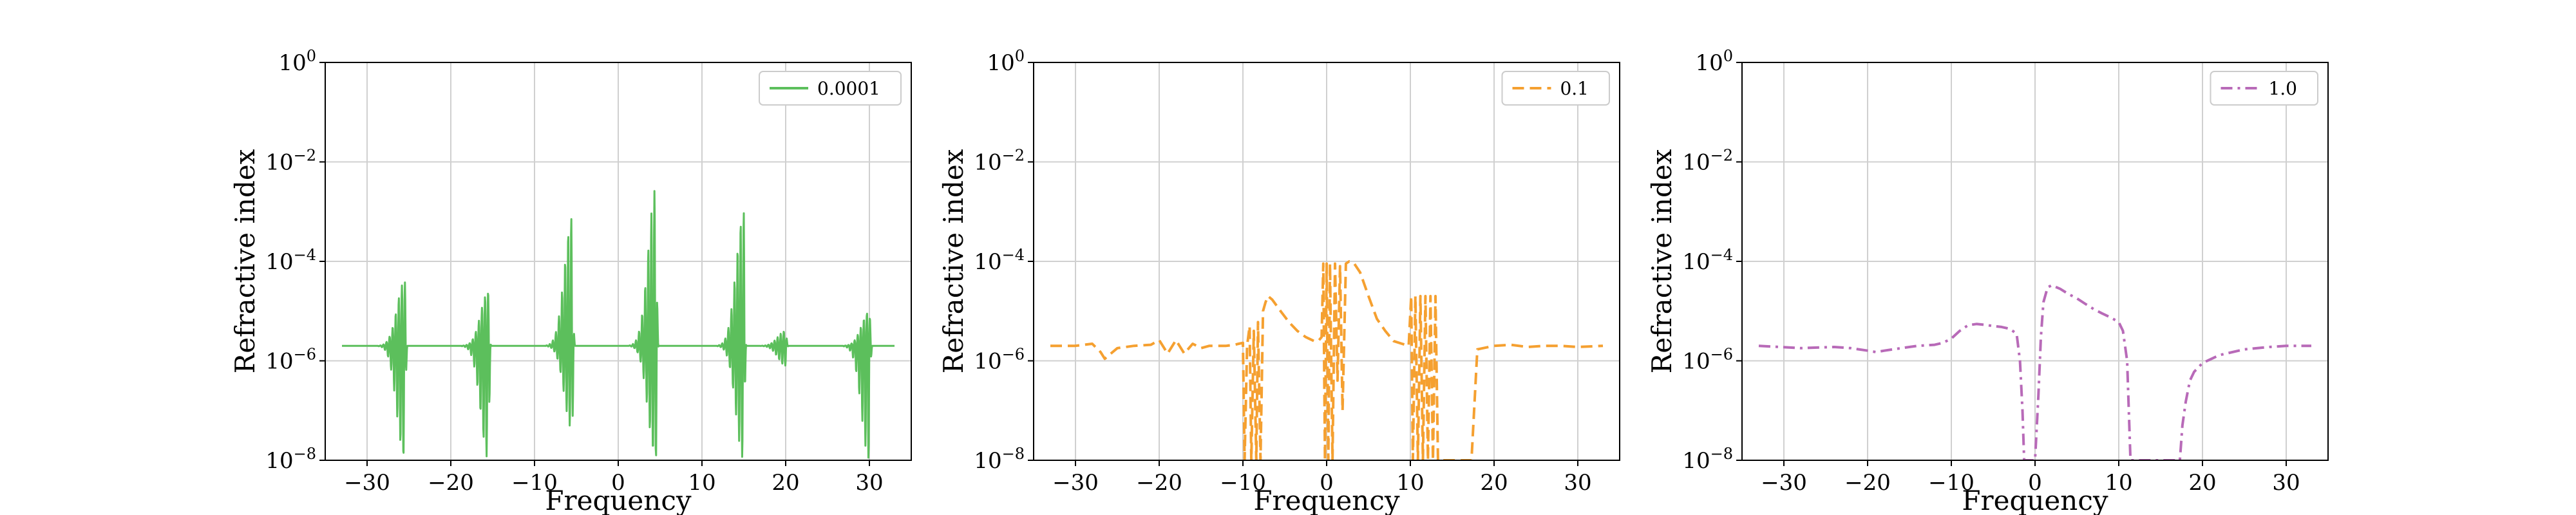  What do you see at coordinates (848, 88) in the screenshot?
I see `legend-label: 0.0001` at bounding box center [848, 88].